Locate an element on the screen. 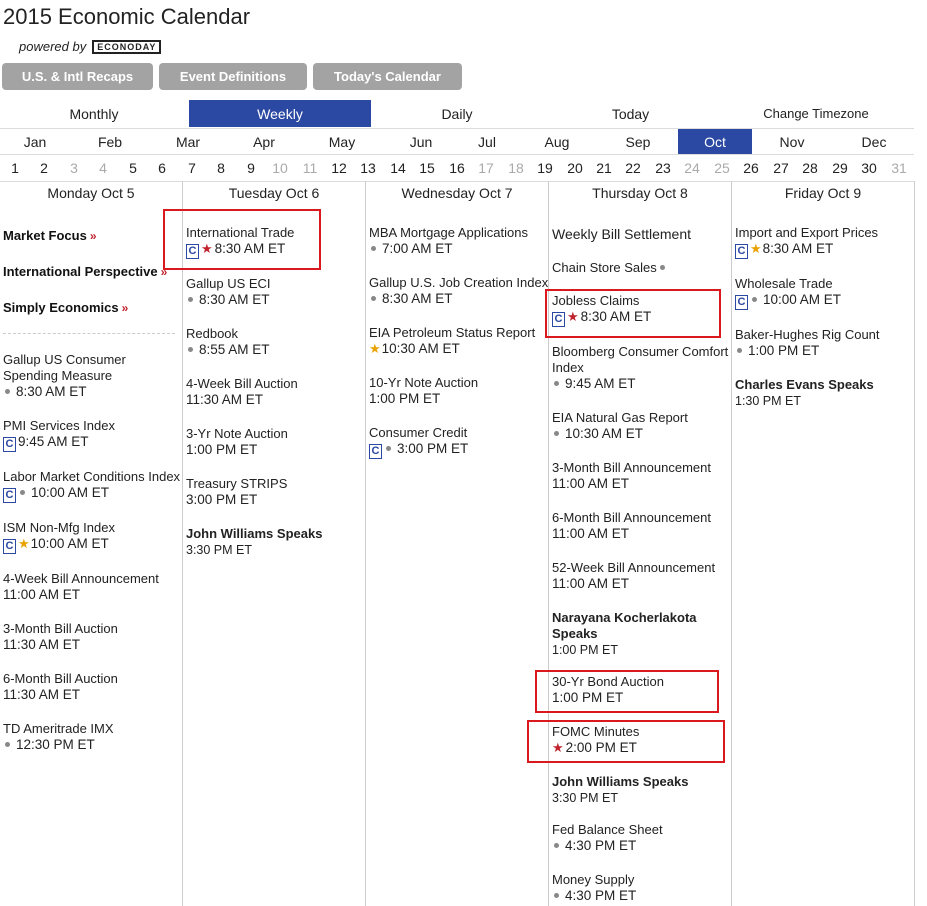 The height and width of the screenshot is (906, 927). todays-calendar-button: Today's Calendar is located at coordinates (387, 76).